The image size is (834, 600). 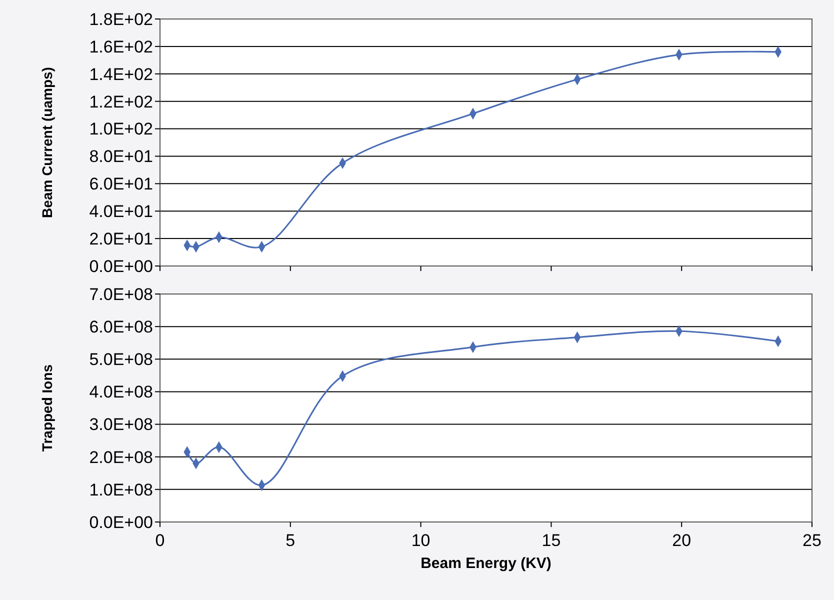 What do you see at coordinates (47, 408) in the screenshot?
I see `y-axis-title: Trapped Ions` at bounding box center [47, 408].